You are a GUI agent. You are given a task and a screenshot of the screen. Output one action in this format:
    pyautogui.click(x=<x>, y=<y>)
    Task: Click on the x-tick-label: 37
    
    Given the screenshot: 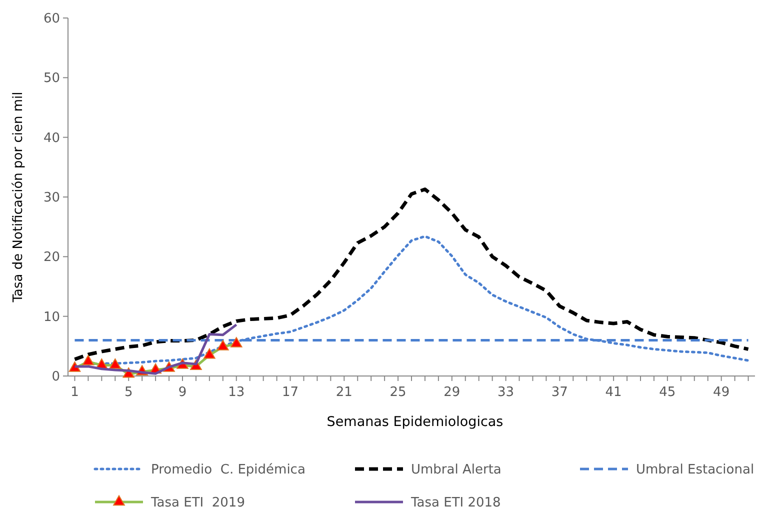 What is the action you would take?
    pyautogui.click(x=559, y=392)
    